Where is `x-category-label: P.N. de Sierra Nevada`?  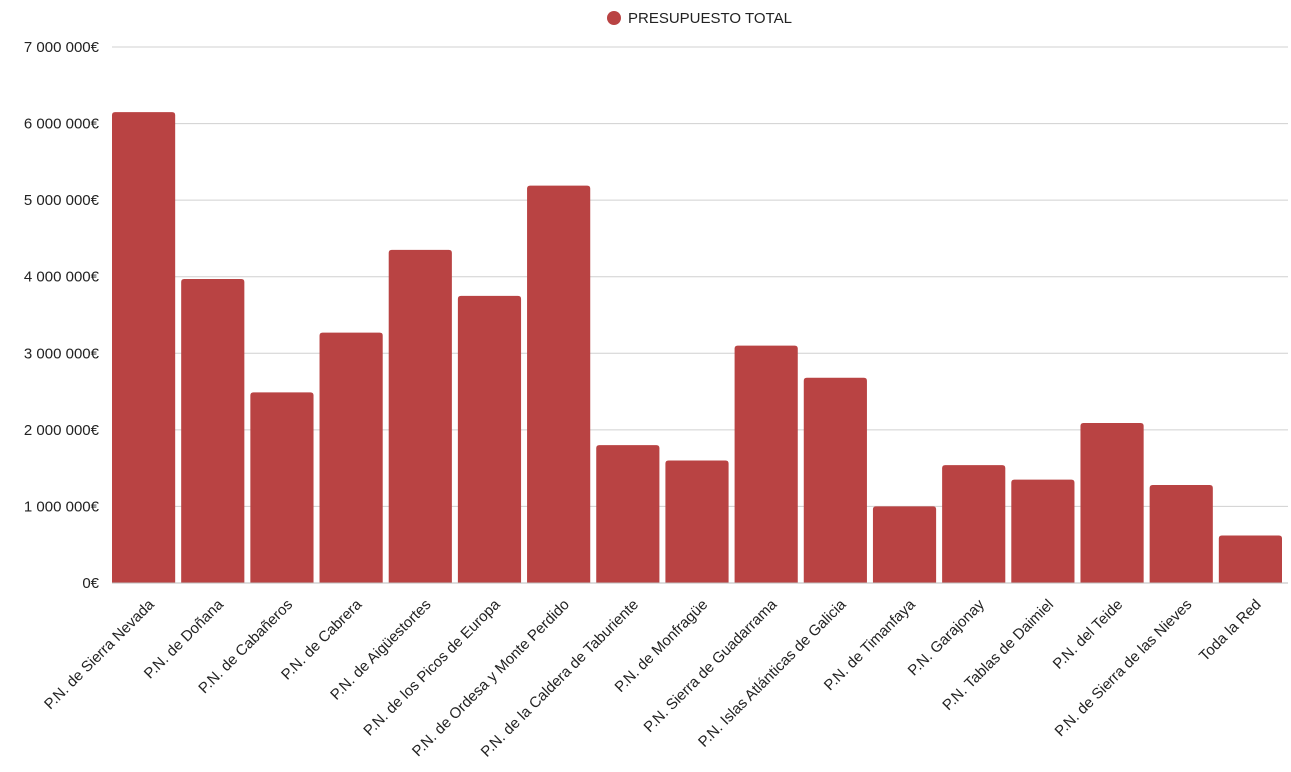
x-category-label: P.N. de Sierra Nevada is located at coordinates (99, 654).